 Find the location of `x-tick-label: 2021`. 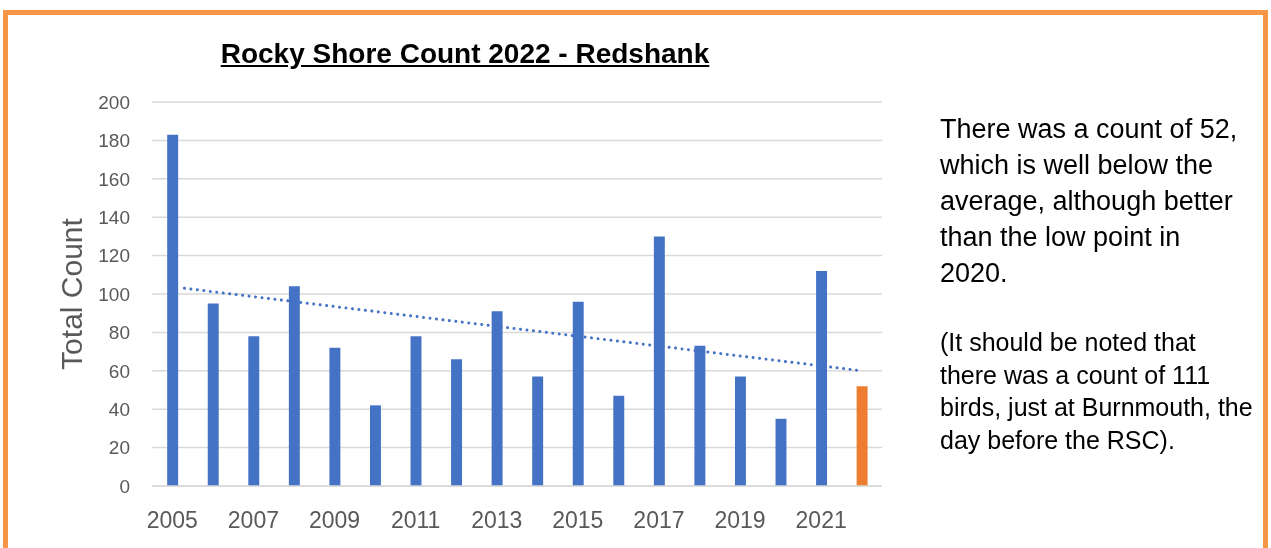

x-tick-label: 2021 is located at coordinates (821, 520).